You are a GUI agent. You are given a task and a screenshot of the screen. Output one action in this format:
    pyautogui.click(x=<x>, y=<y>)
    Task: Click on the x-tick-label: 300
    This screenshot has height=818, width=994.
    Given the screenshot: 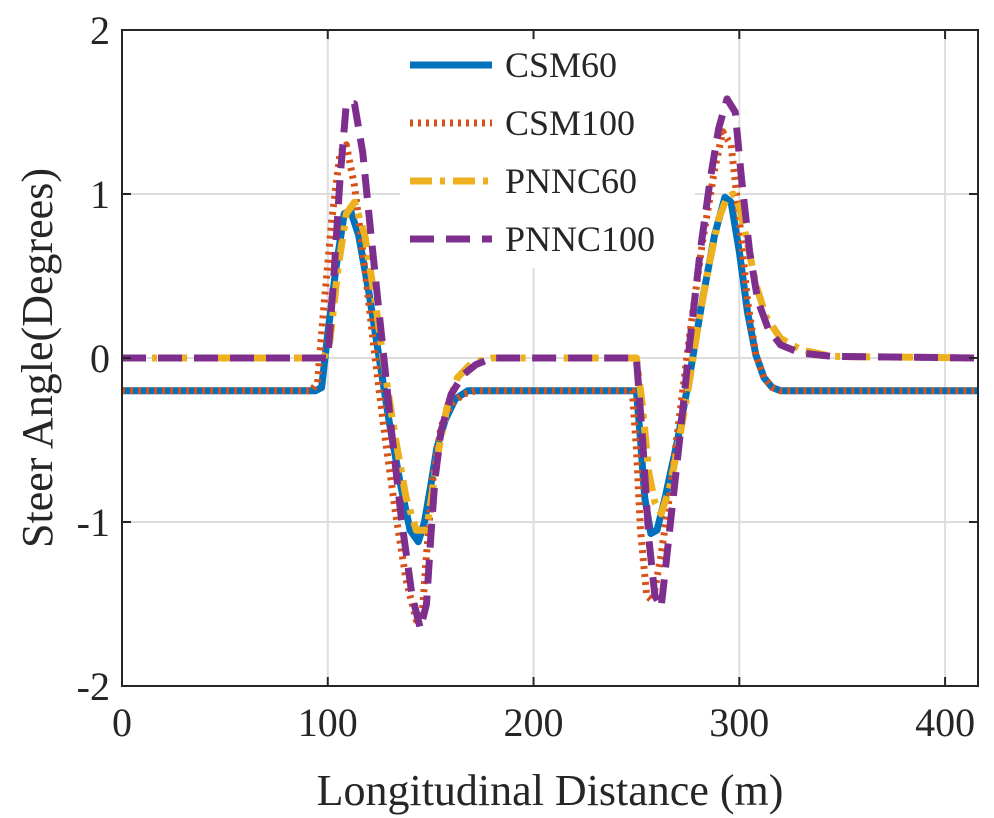 What is the action you would take?
    pyautogui.click(x=739, y=722)
    